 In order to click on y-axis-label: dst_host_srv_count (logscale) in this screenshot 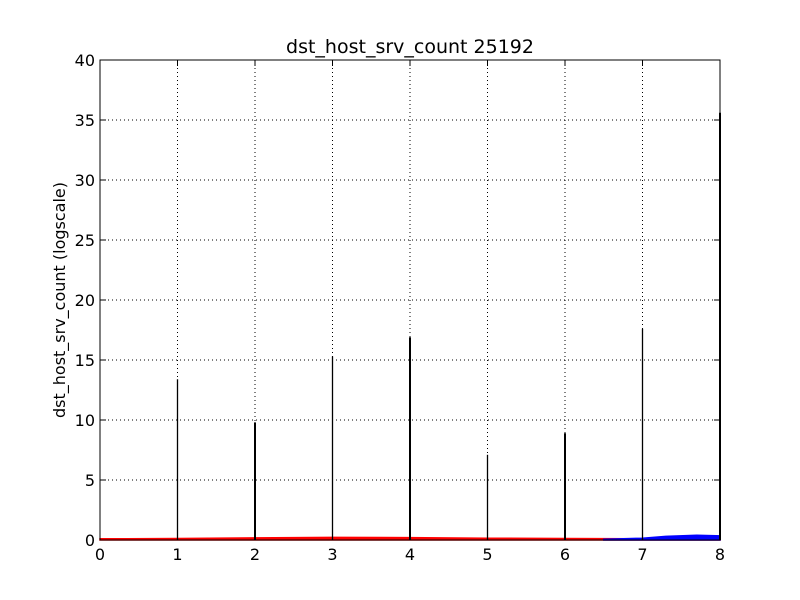, I will do `click(60, 300)`.